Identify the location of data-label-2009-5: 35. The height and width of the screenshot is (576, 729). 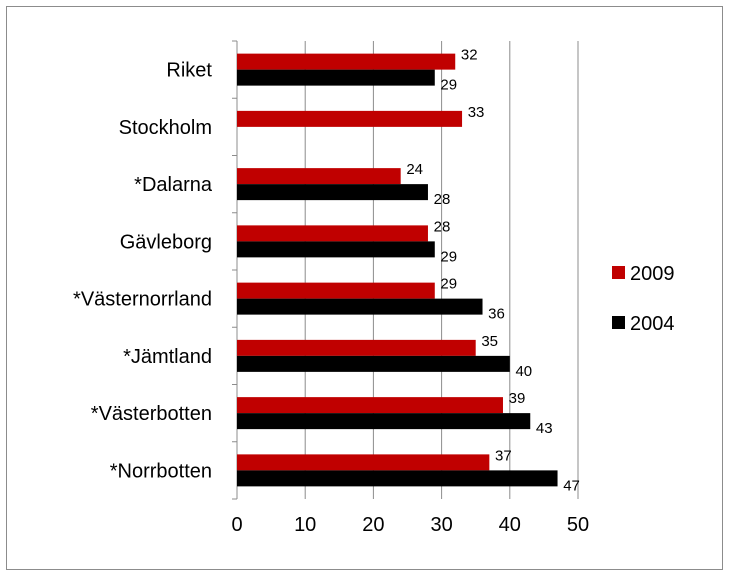
(489, 341).